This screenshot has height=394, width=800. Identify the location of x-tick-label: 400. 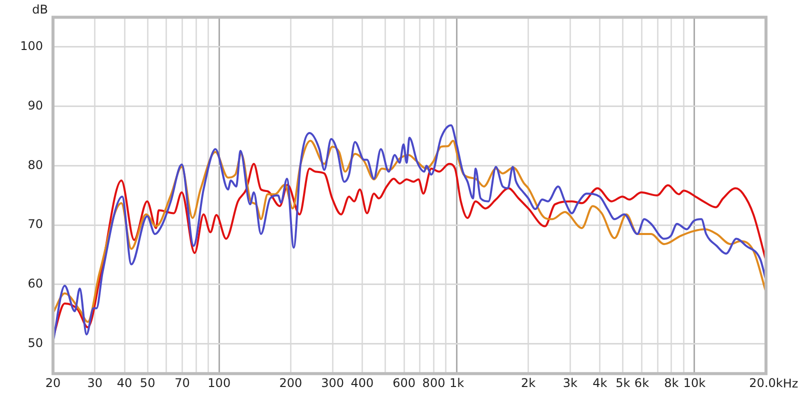
(362, 383).